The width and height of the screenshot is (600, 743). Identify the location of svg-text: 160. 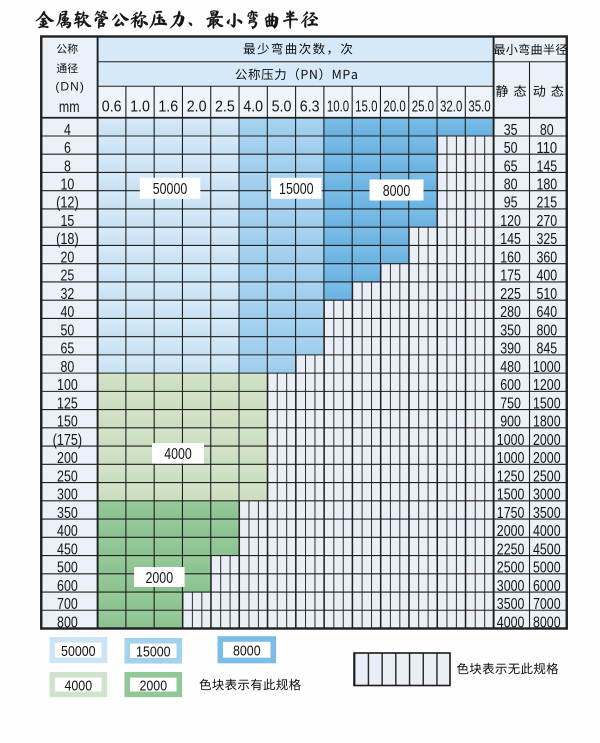
(510, 258).